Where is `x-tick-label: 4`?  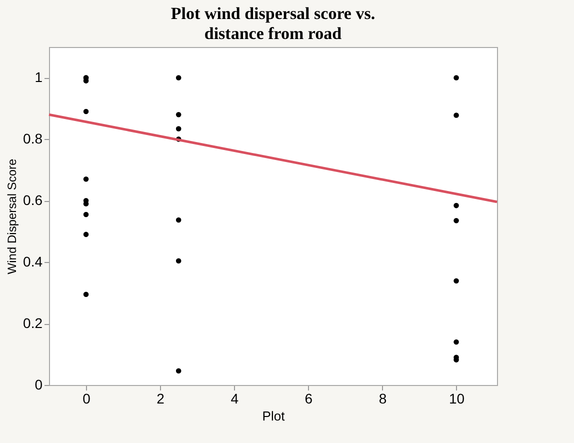 x-tick-label: 4 is located at coordinates (234, 398).